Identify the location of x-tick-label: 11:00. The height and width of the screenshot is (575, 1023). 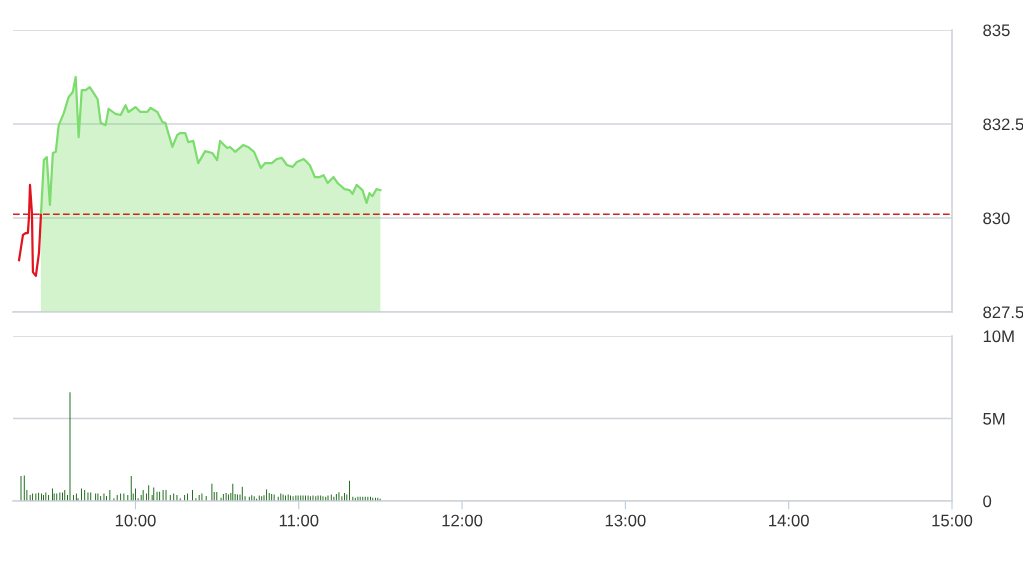
(299, 520).